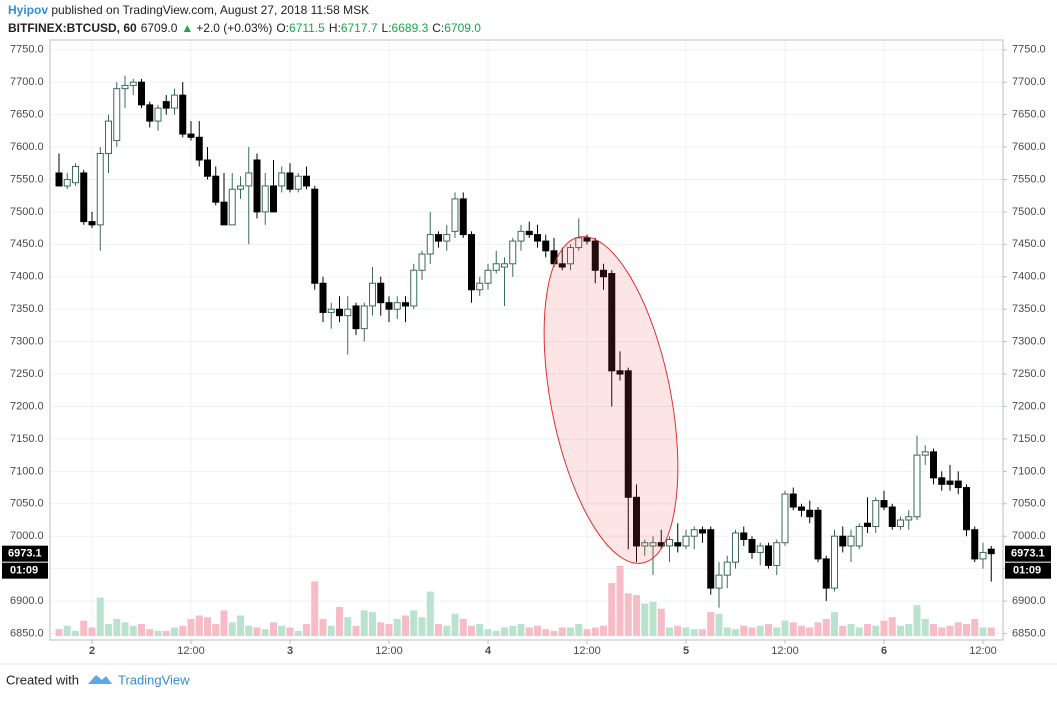 The width and height of the screenshot is (1057, 703). What do you see at coordinates (1029, 633) in the screenshot?
I see `y-tick-label: 6850.0` at bounding box center [1029, 633].